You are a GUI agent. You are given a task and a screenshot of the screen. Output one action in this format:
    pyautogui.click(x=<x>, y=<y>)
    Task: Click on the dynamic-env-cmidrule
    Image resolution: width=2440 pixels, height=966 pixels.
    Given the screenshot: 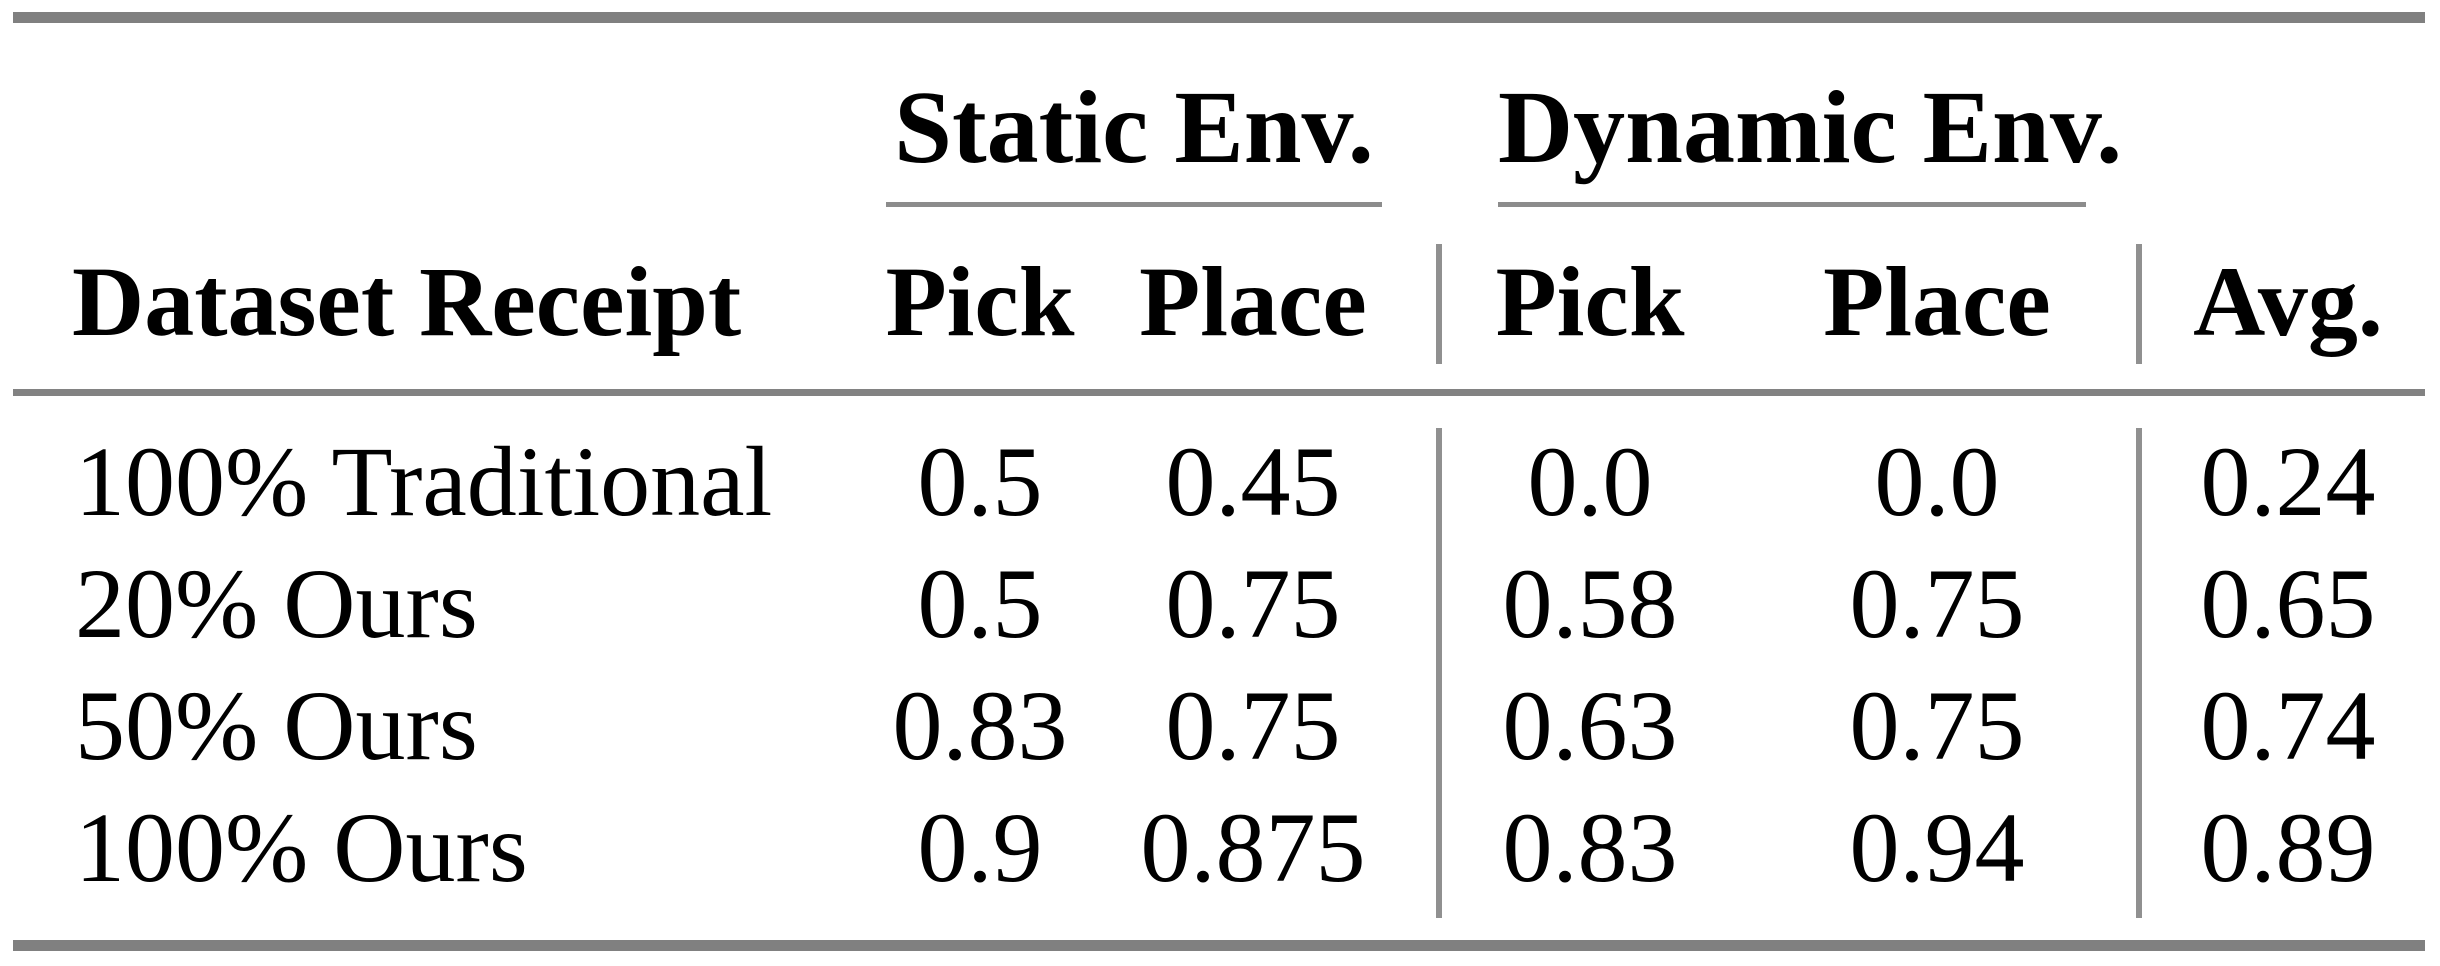 What is the action you would take?
    pyautogui.click(x=1792, y=204)
    